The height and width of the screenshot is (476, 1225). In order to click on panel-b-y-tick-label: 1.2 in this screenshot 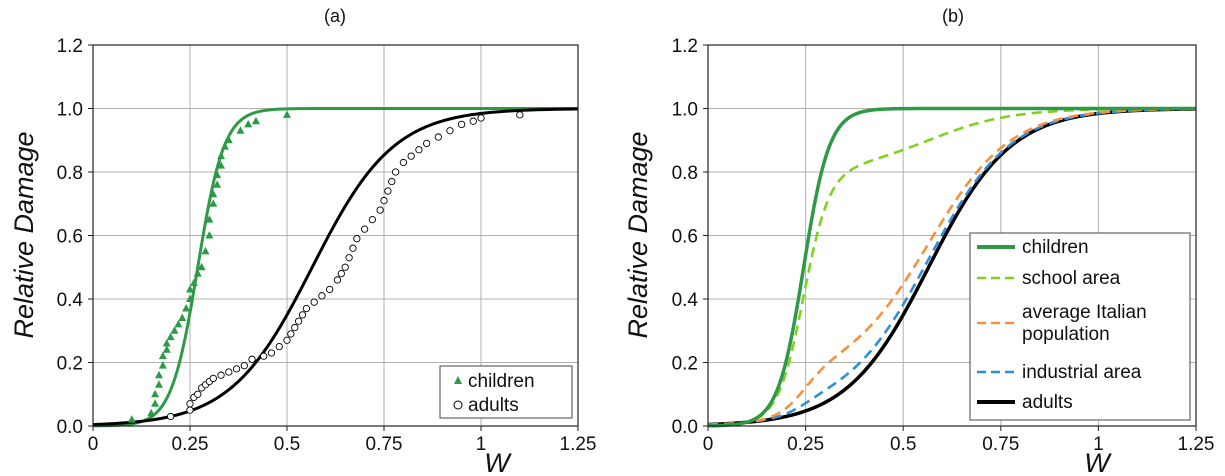, I will do `click(685, 46)`.